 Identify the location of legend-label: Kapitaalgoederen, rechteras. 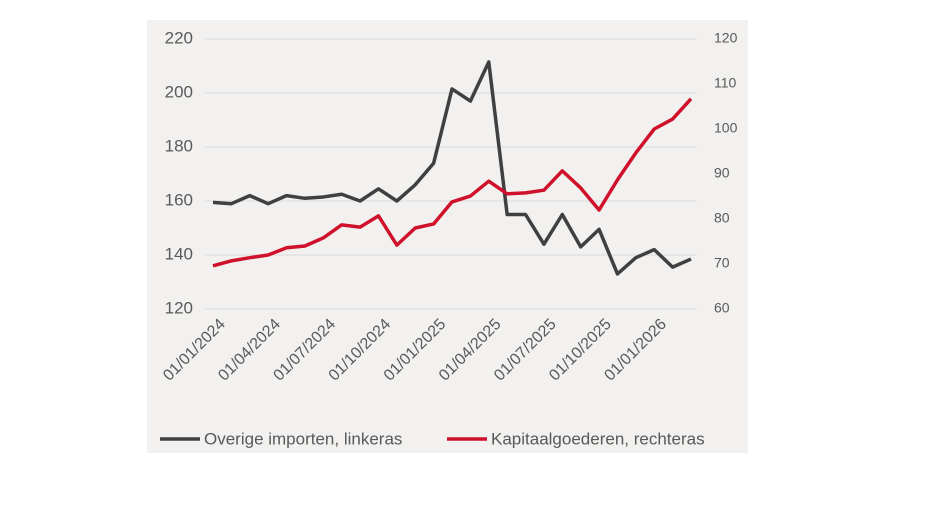
(598, 438).